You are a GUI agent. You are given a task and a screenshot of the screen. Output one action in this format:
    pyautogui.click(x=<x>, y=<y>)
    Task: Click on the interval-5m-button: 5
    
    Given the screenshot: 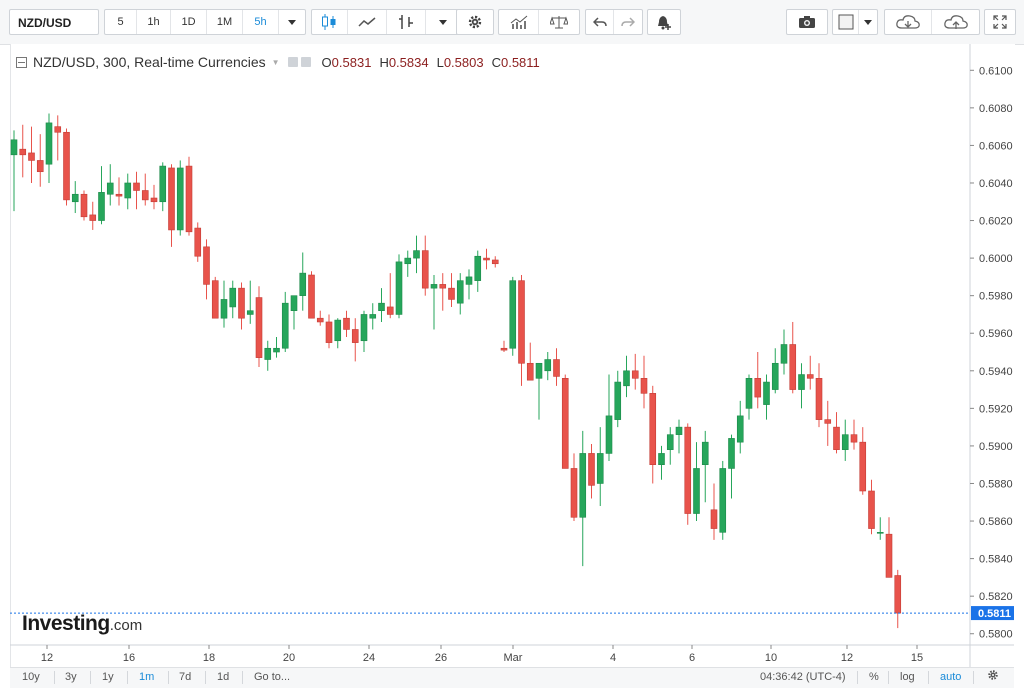 What is the action you would take?
    pyautogui.click(x=121, y=22)
    